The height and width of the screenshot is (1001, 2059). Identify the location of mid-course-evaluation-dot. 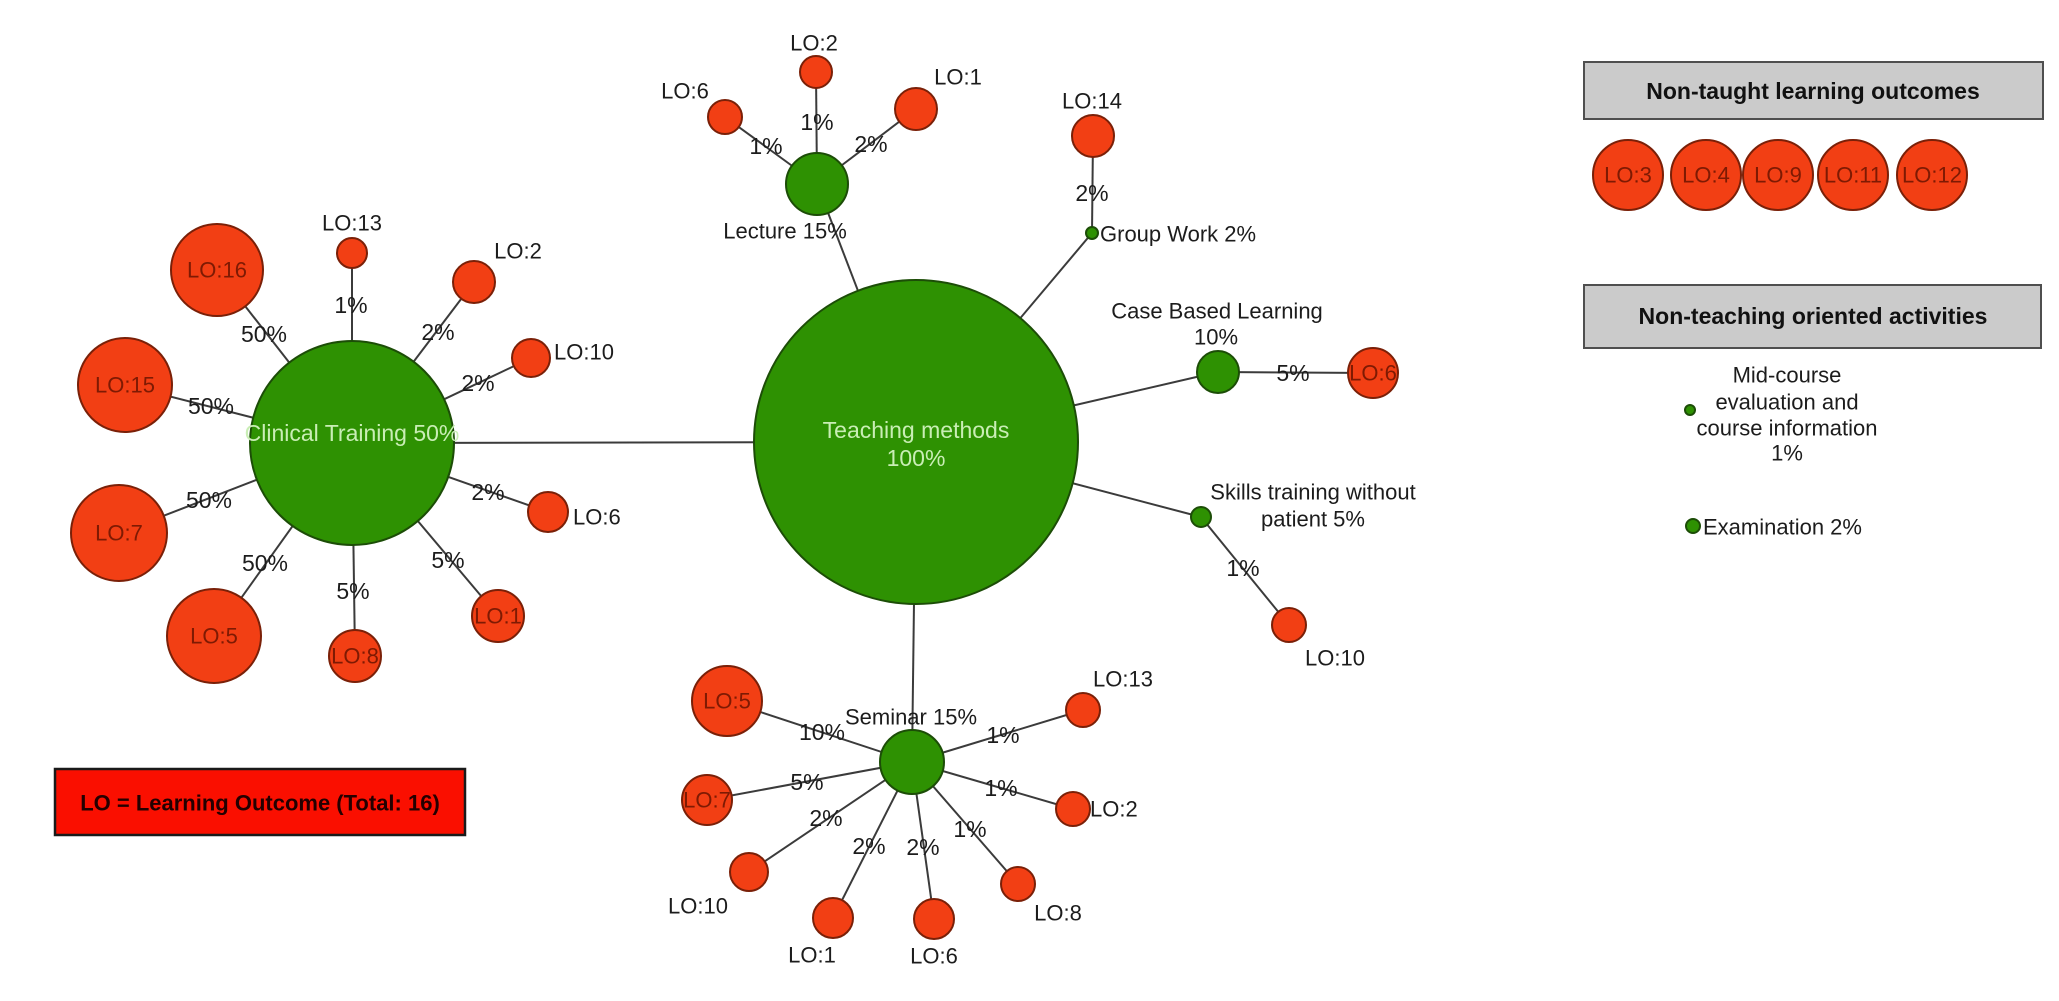
(1690, 410).